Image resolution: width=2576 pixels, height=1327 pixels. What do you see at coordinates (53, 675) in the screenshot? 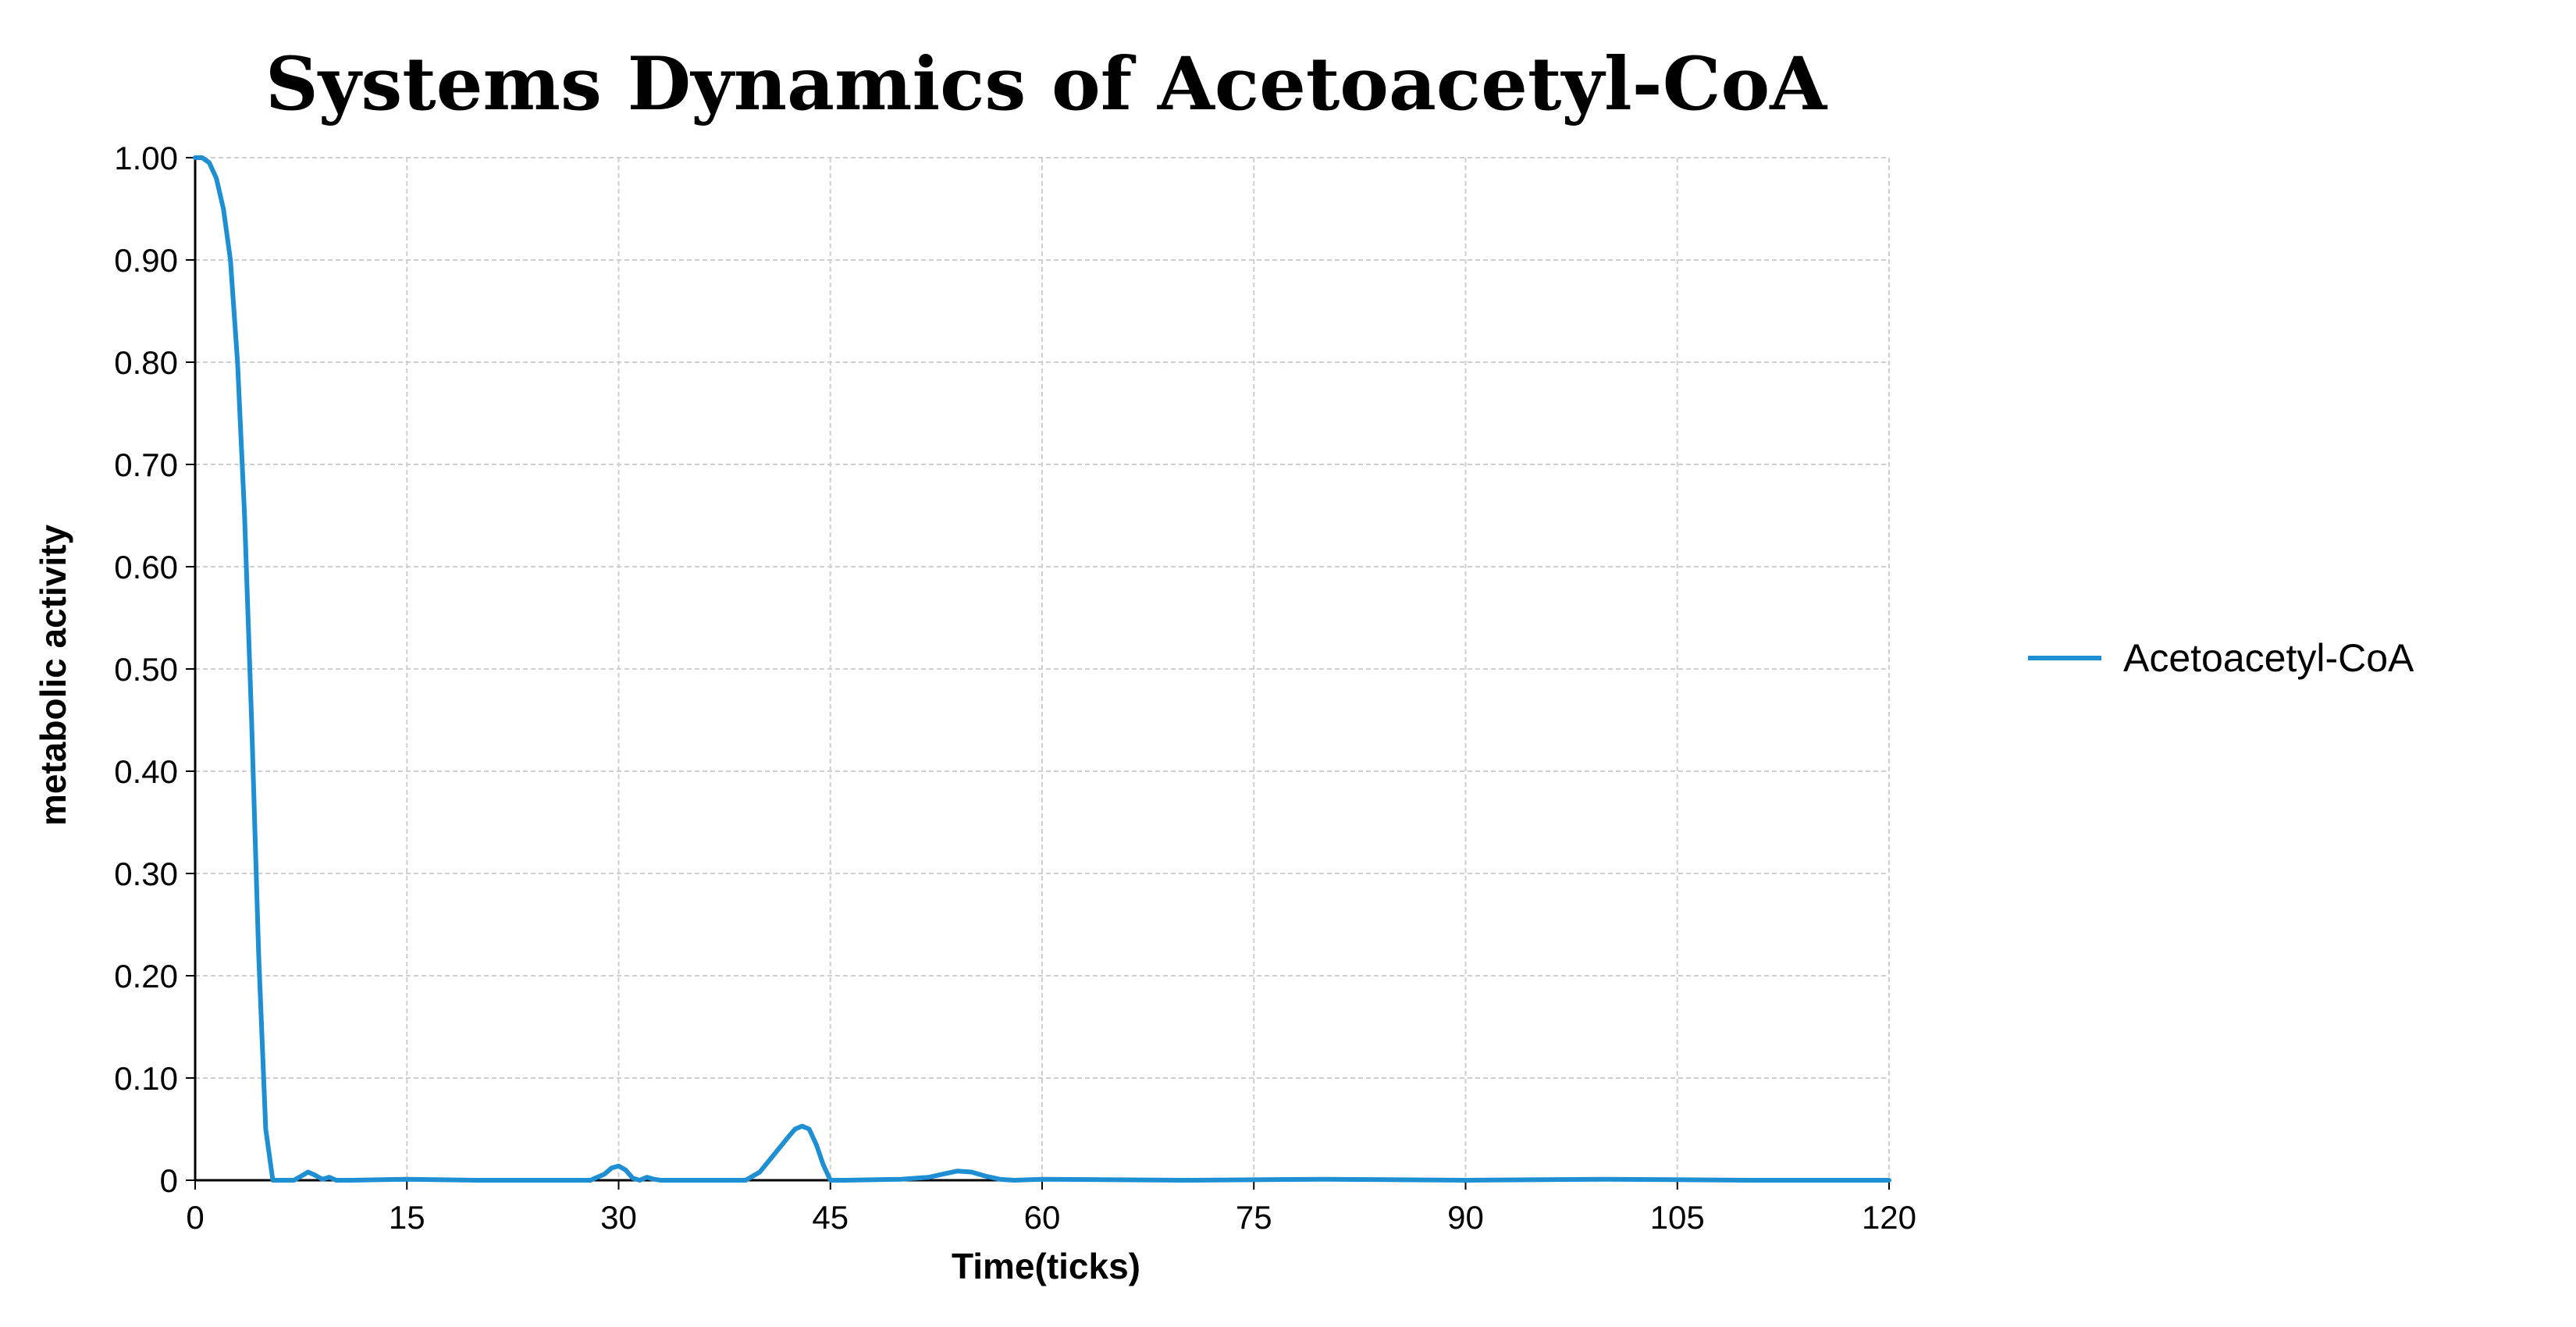
I see `y-axis-label: metabolic activity` at bounding box center [53, 675].